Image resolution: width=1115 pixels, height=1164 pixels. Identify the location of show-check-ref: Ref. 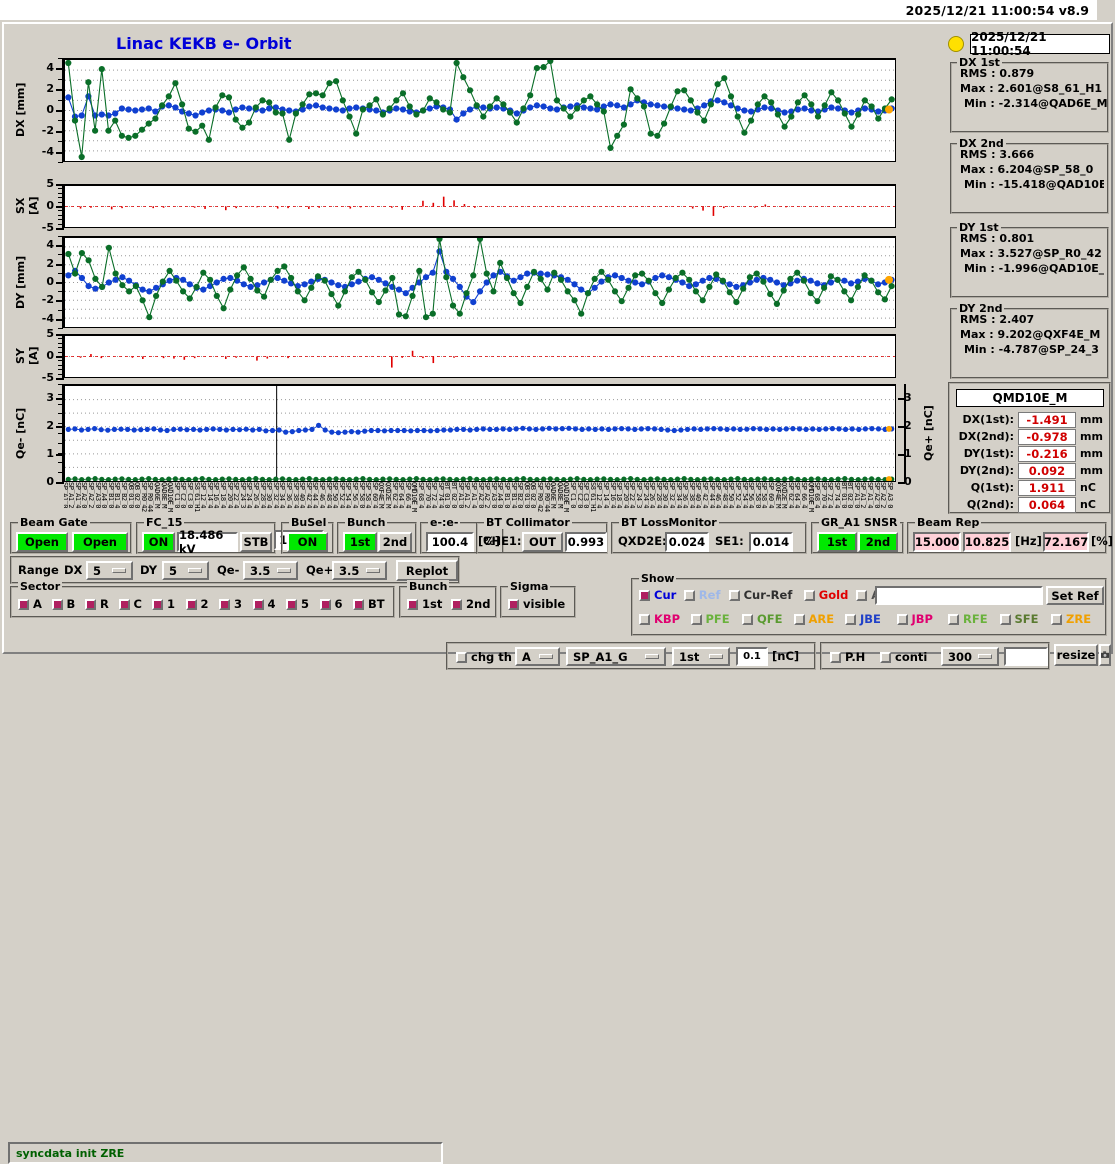
(702, 595).